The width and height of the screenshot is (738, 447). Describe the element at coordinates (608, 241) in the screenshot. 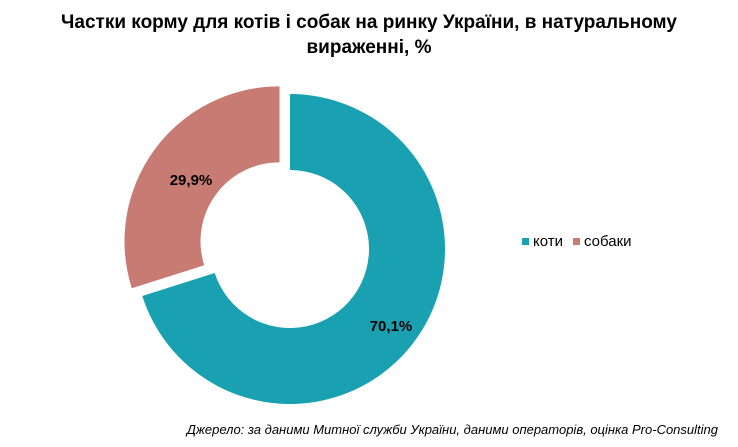

I see `legend-label-dogs: собаки` at that location.